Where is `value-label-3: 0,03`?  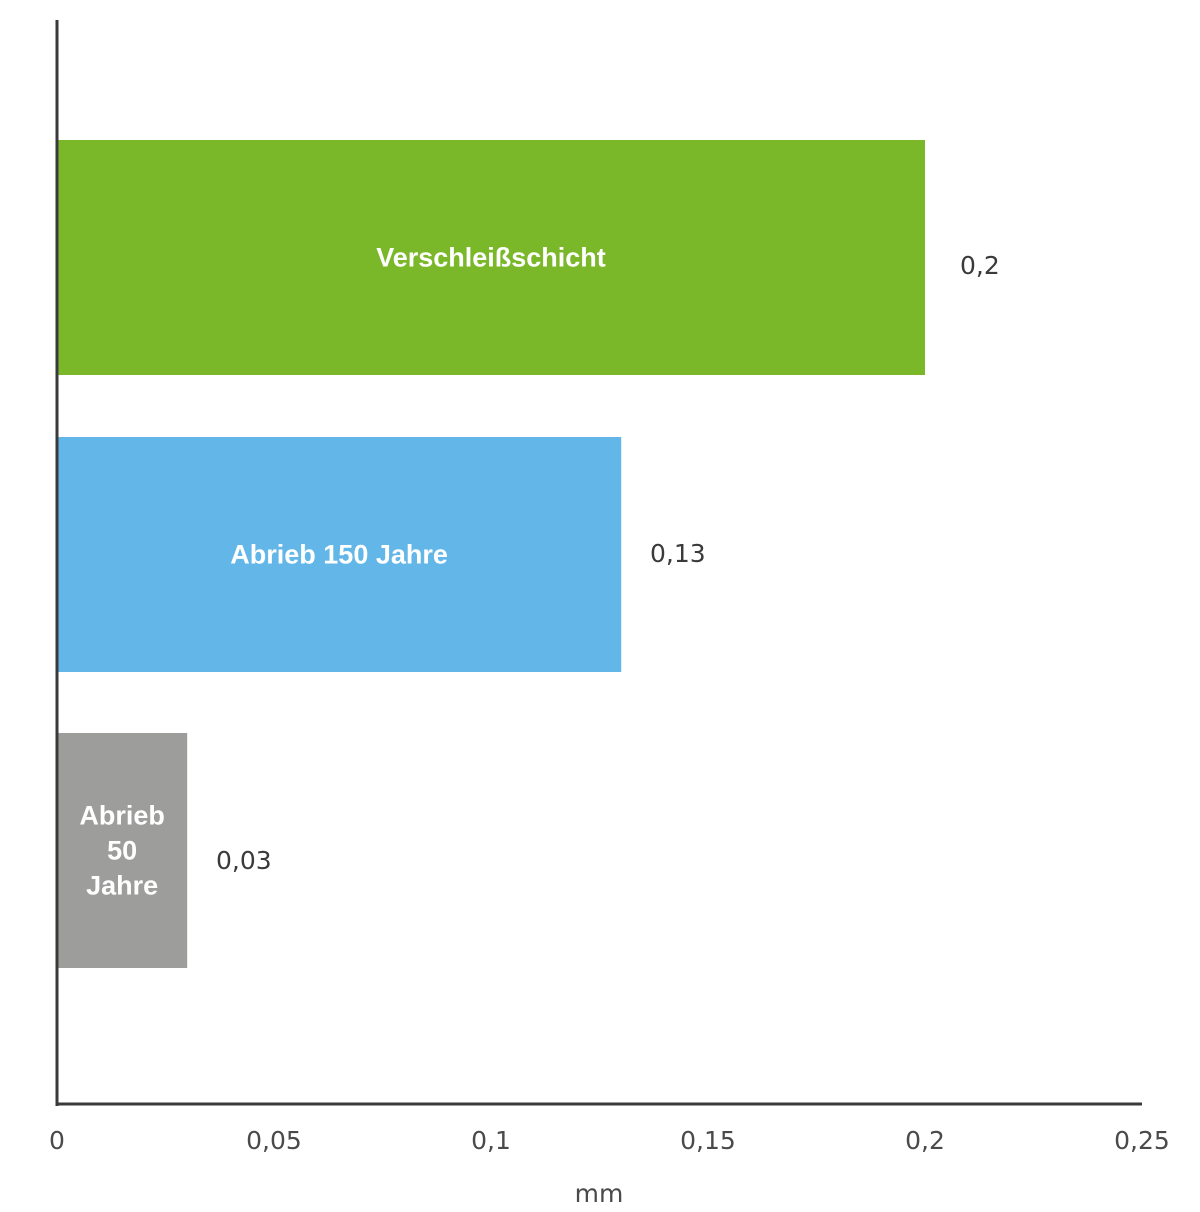 value-label-3: 0,03 is located at coordinates (244, 860).